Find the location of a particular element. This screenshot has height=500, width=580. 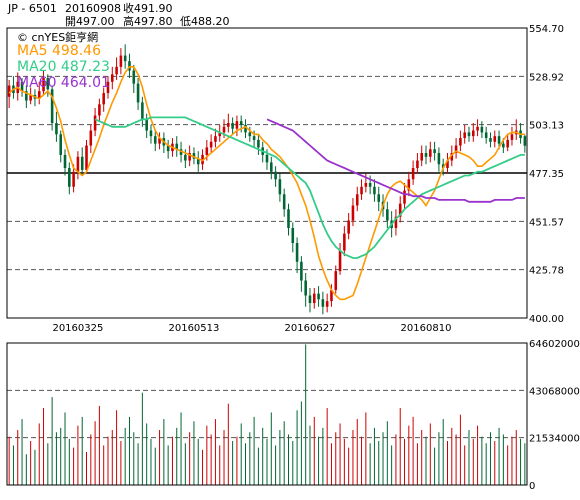

date-axis: 20160325 20160513 20160627 20160810 is located at coordinates (251, 328).